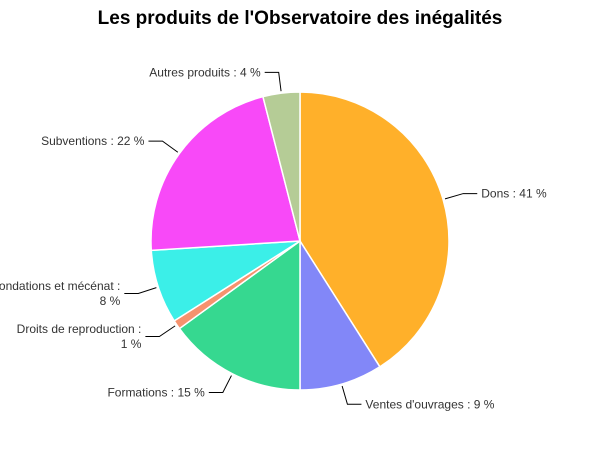 This screenshot has height=450, width=600. I want to click on slice-label-ventes-d-ouvrages: Ventes d'ouvrages : 9 %, so click(429, 404).